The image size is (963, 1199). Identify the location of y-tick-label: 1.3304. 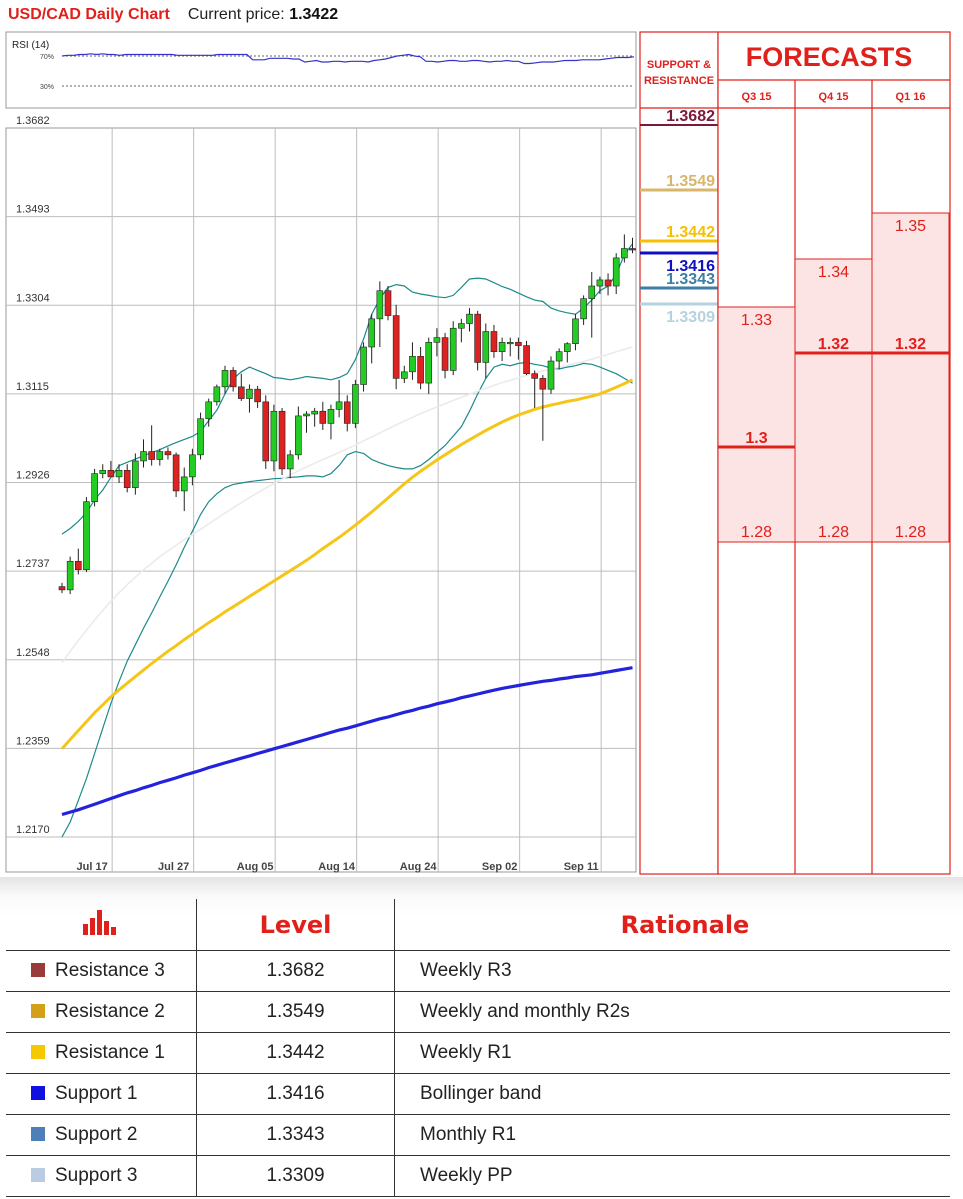
(33, 298).